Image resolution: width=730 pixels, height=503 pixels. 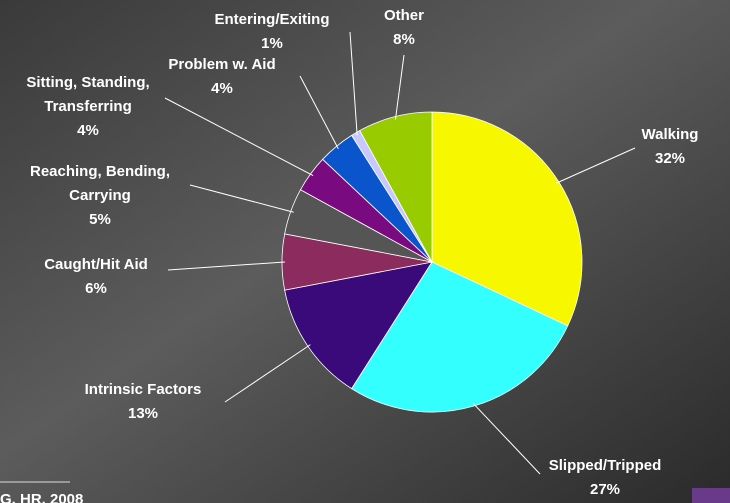 I want to click on slice-label: Slipped/Tripped, so click(x=605, y=465).